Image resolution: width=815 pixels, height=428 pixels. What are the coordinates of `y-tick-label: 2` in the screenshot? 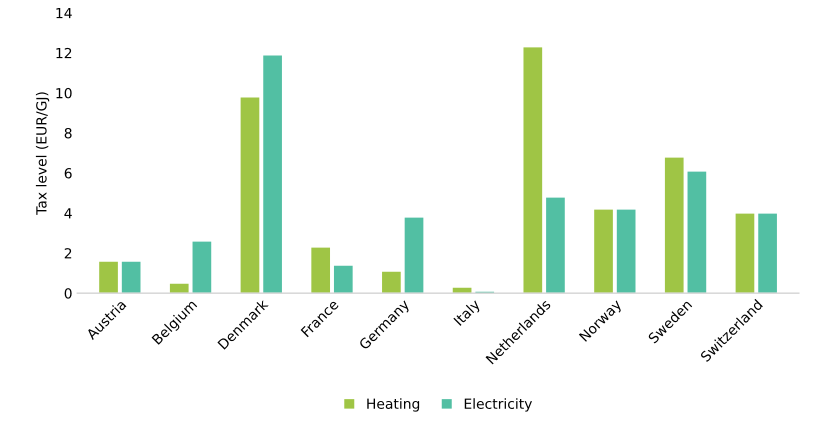 It's located at (68, 253).